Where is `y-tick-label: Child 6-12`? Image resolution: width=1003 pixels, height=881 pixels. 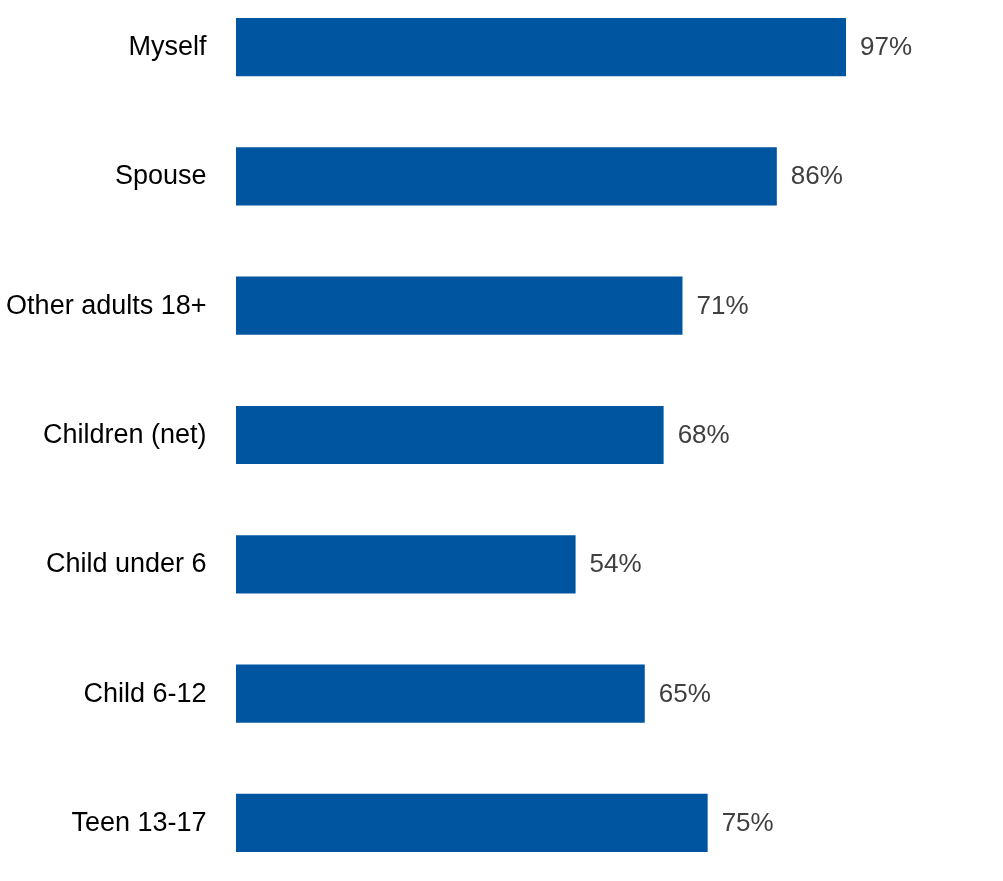
y-tick-label: Child 6-12 is located at coordinates (145, 692).